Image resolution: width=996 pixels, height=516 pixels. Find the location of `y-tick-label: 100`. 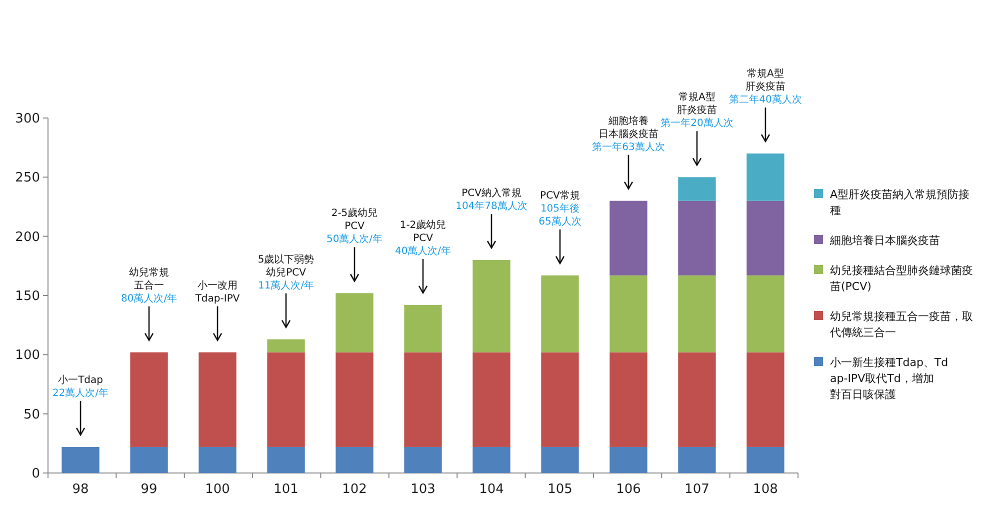

y-tick-label: 100 is located at coordinates (27, 356).